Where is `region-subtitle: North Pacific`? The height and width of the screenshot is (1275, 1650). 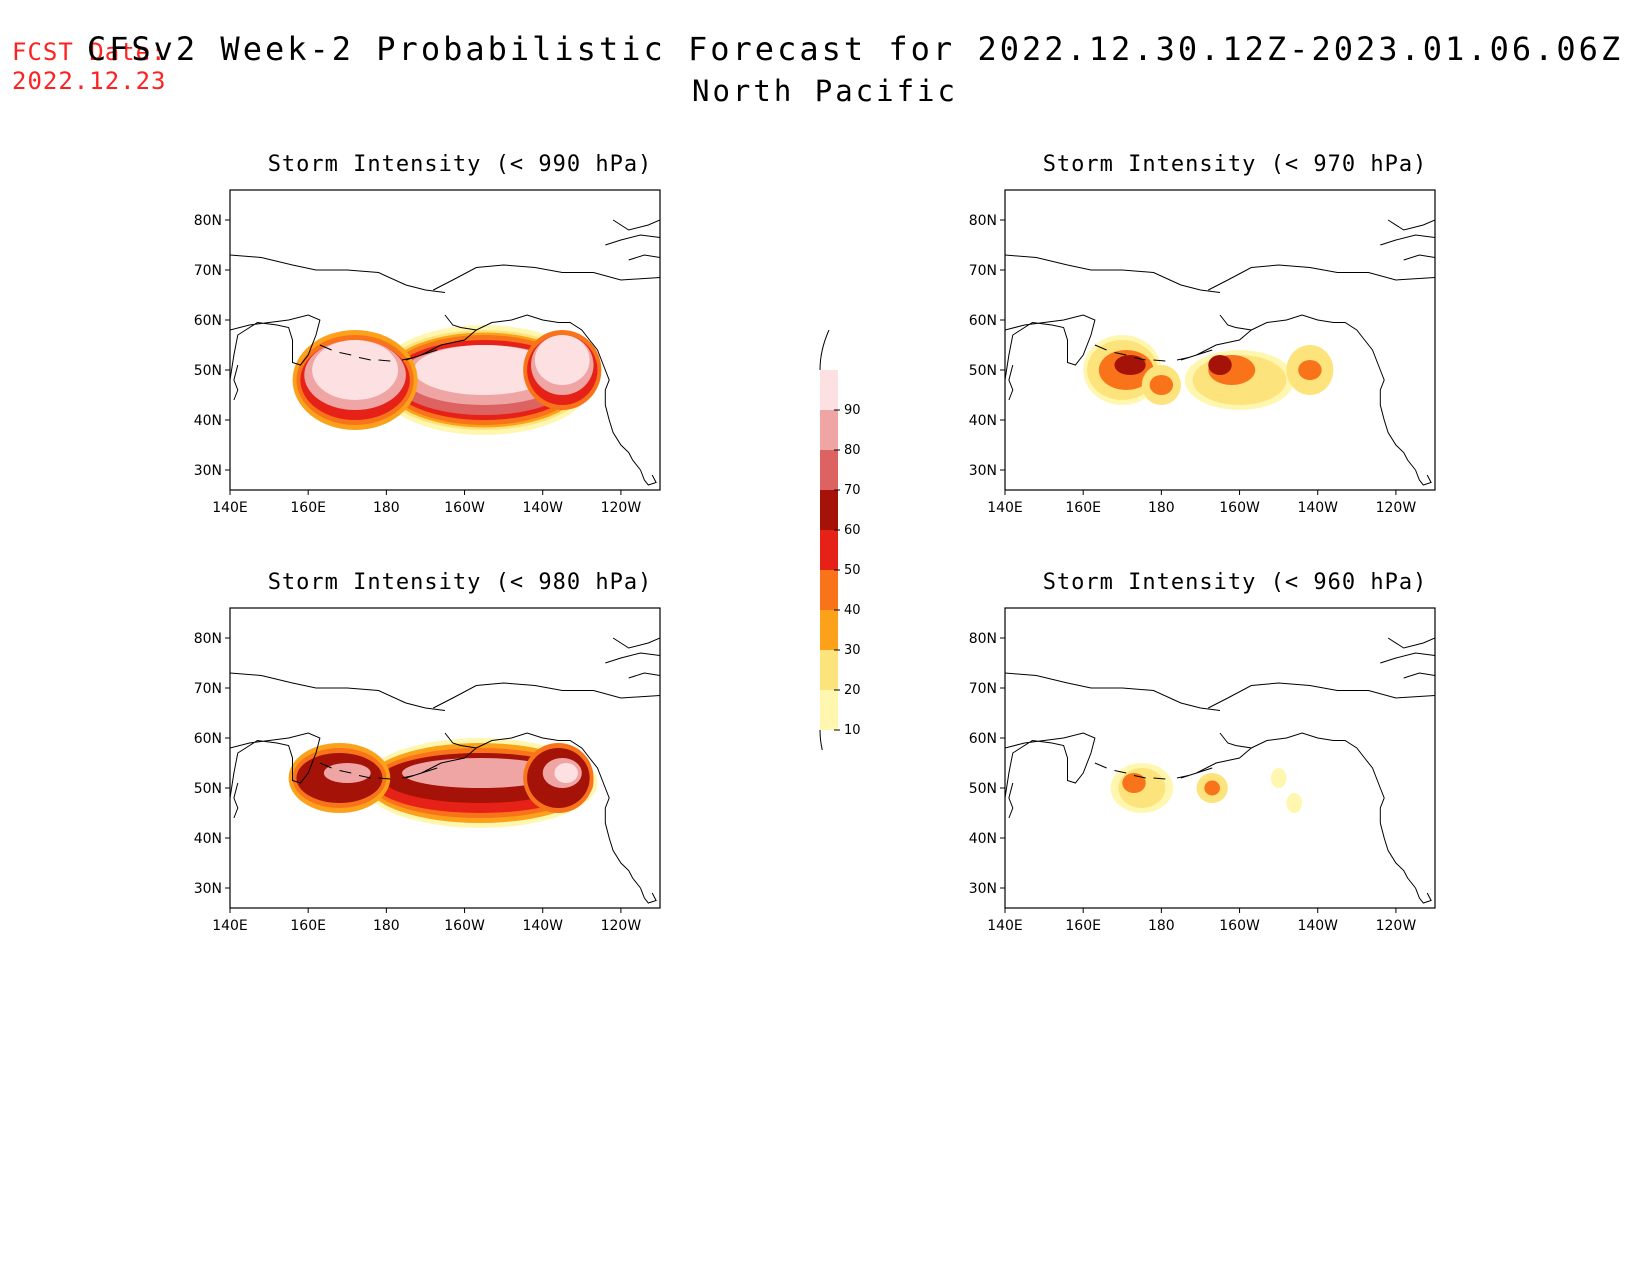 region-subtitle: North Pacific is located at coordinates (825, 91).